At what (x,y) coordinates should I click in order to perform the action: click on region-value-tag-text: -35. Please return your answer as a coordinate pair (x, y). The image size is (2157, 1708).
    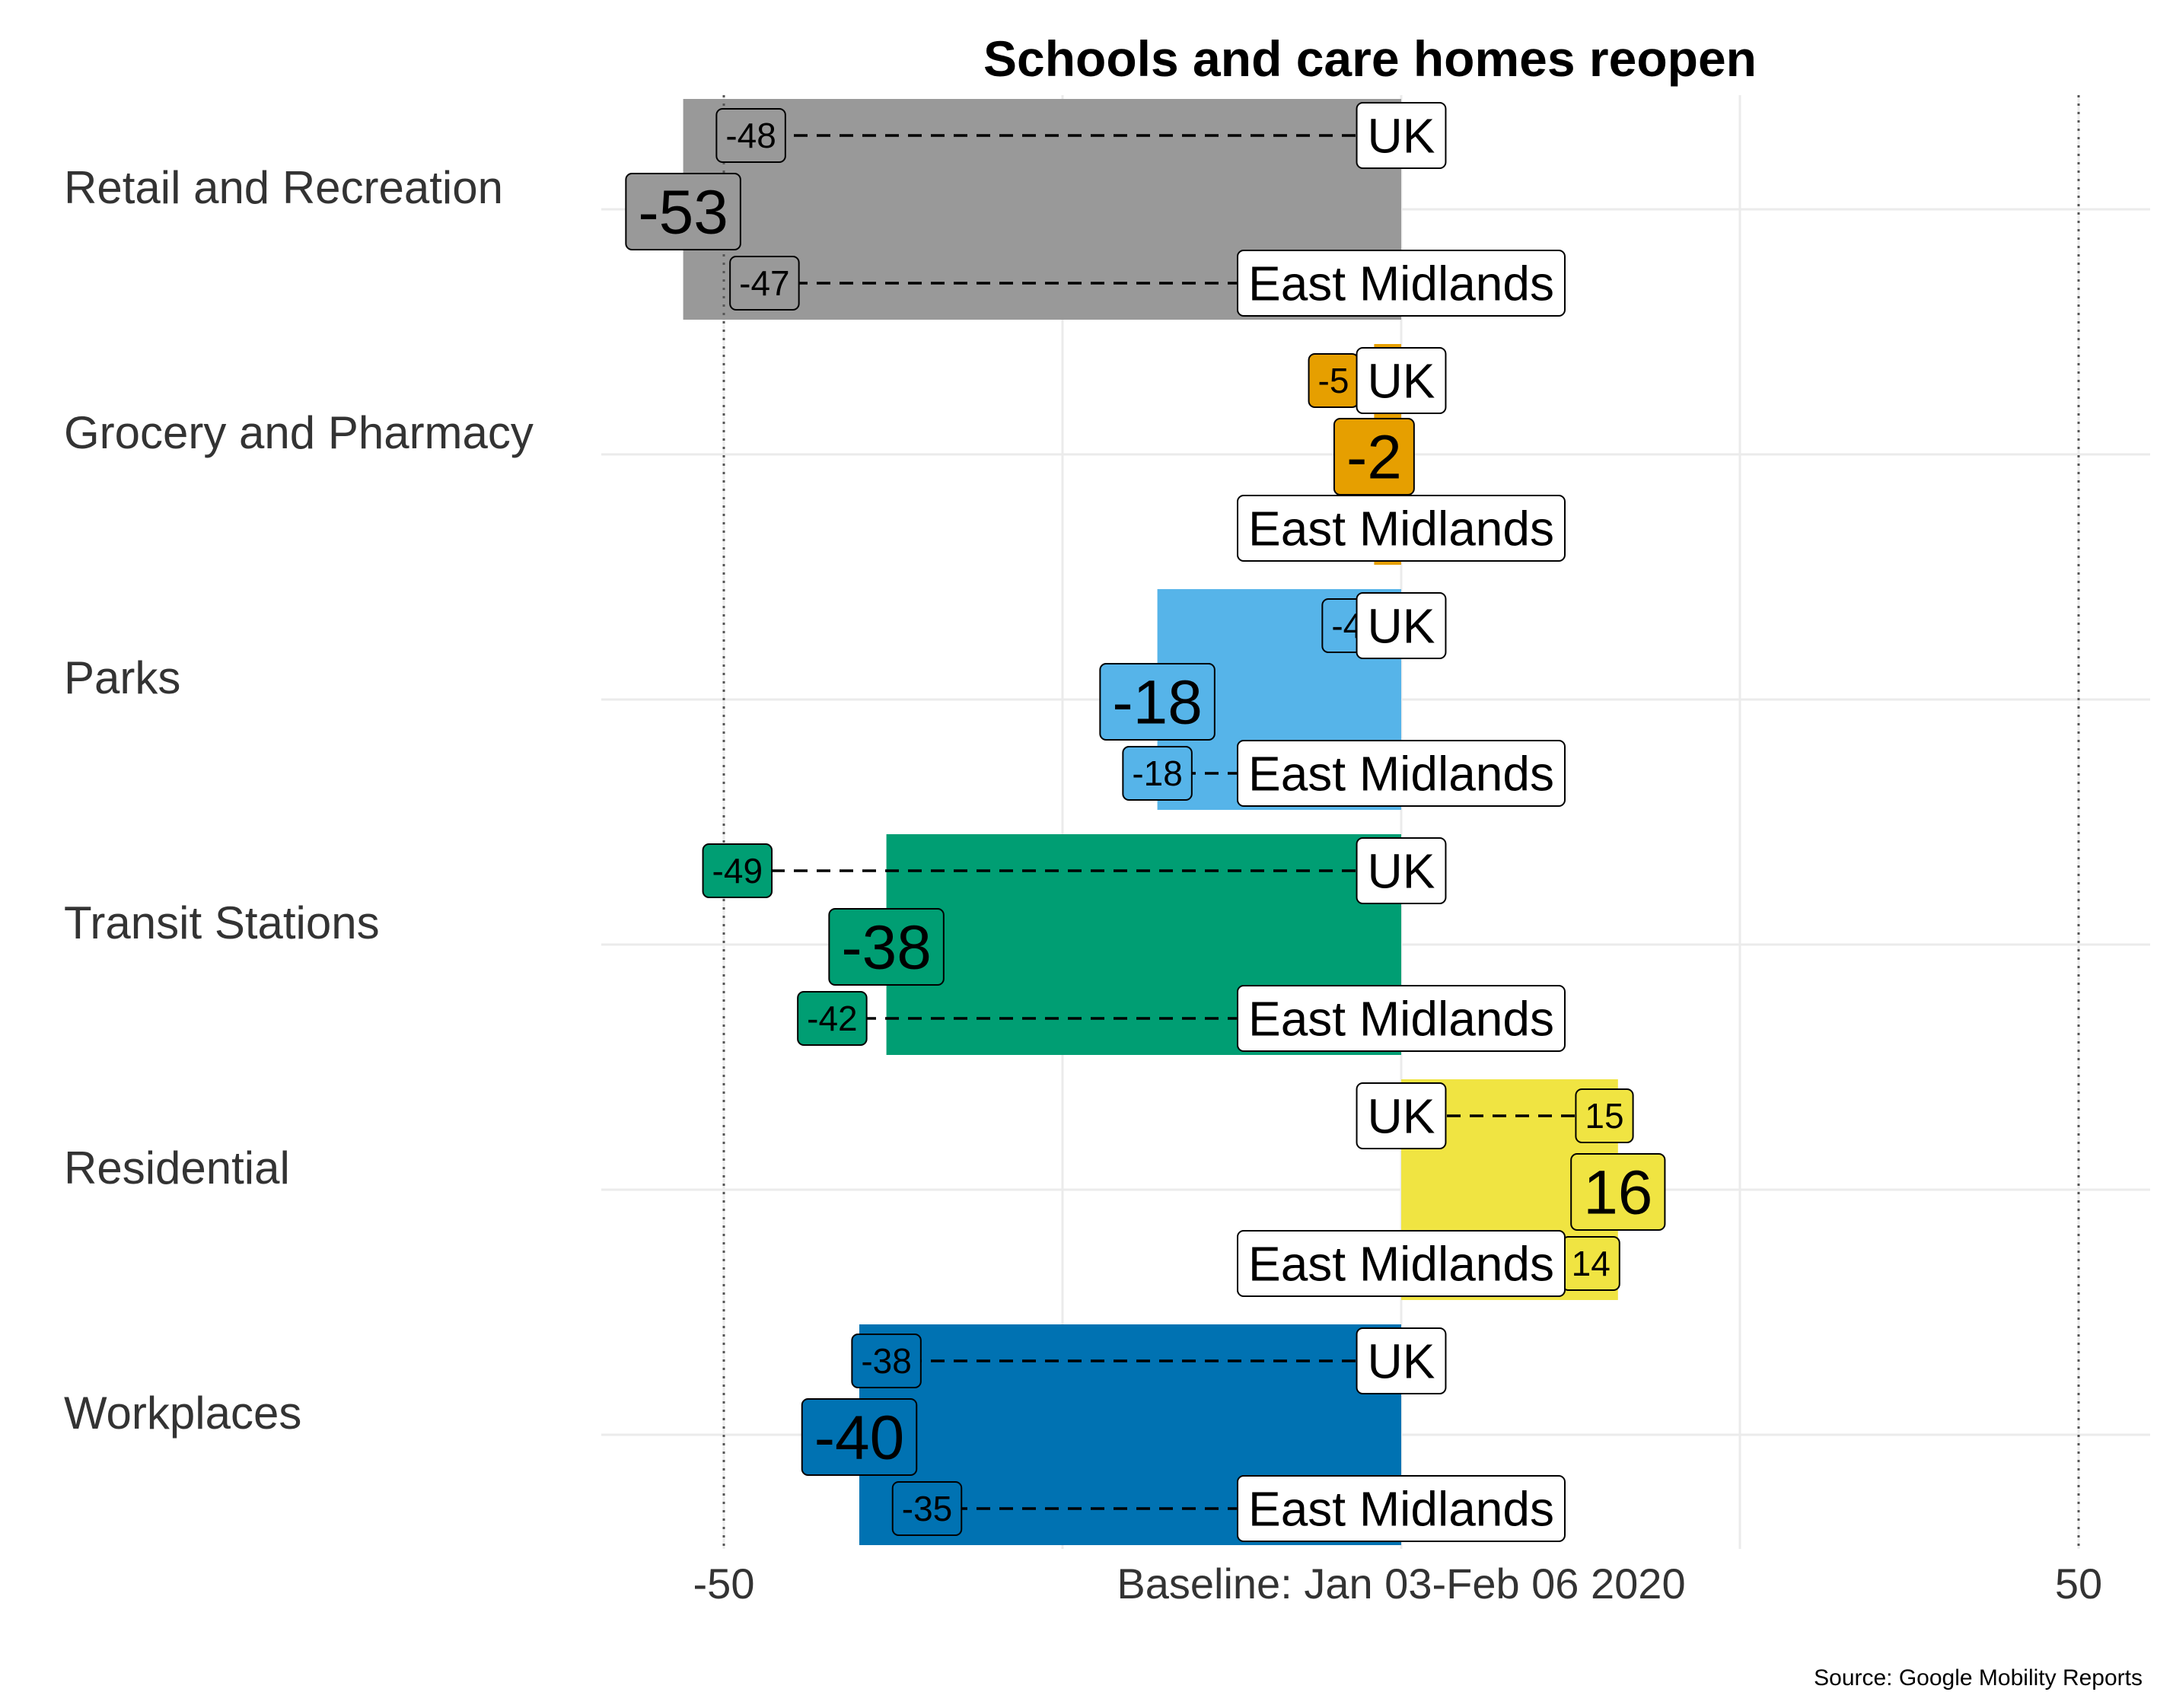
    Looking at the image, I should click on (927, 1508).